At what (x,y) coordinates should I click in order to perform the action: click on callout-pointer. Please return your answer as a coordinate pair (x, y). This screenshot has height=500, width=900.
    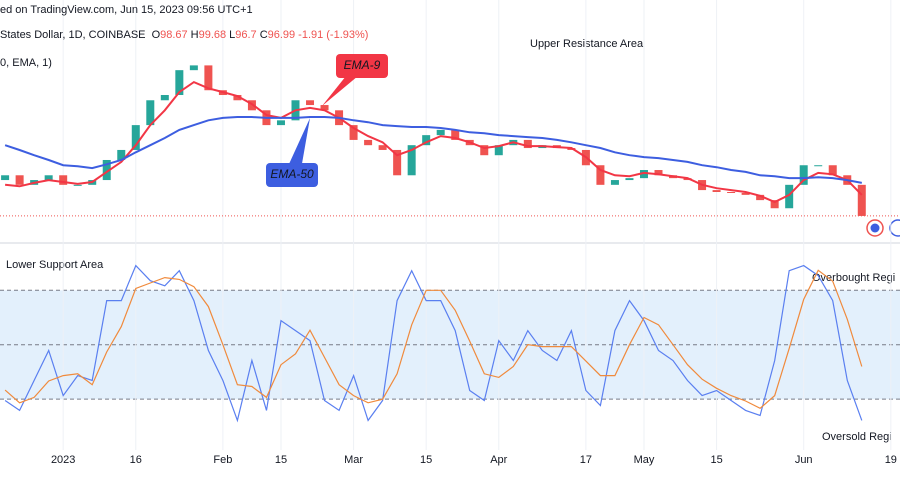
    Looking at the image, I should click on (297, 146).